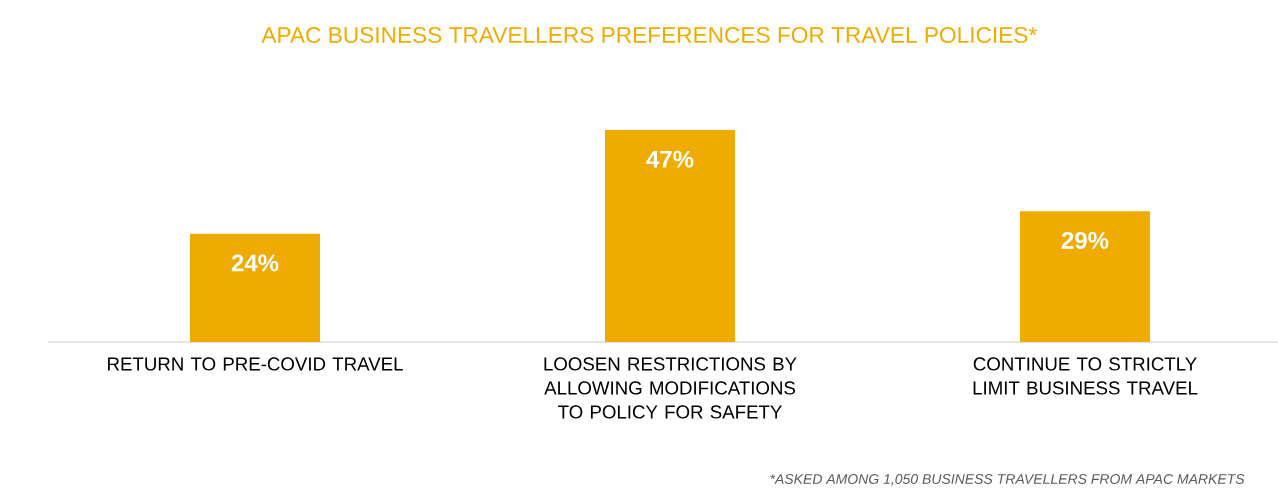 The width and height of the screenshot is (1278, 493). Describe the element at coordinates (1007, 480) in the screenshot. I see `text: *ASKED AMONG 1,050 BUSINESS TRAVELLERS FROM APAC MARKETS` at that location.